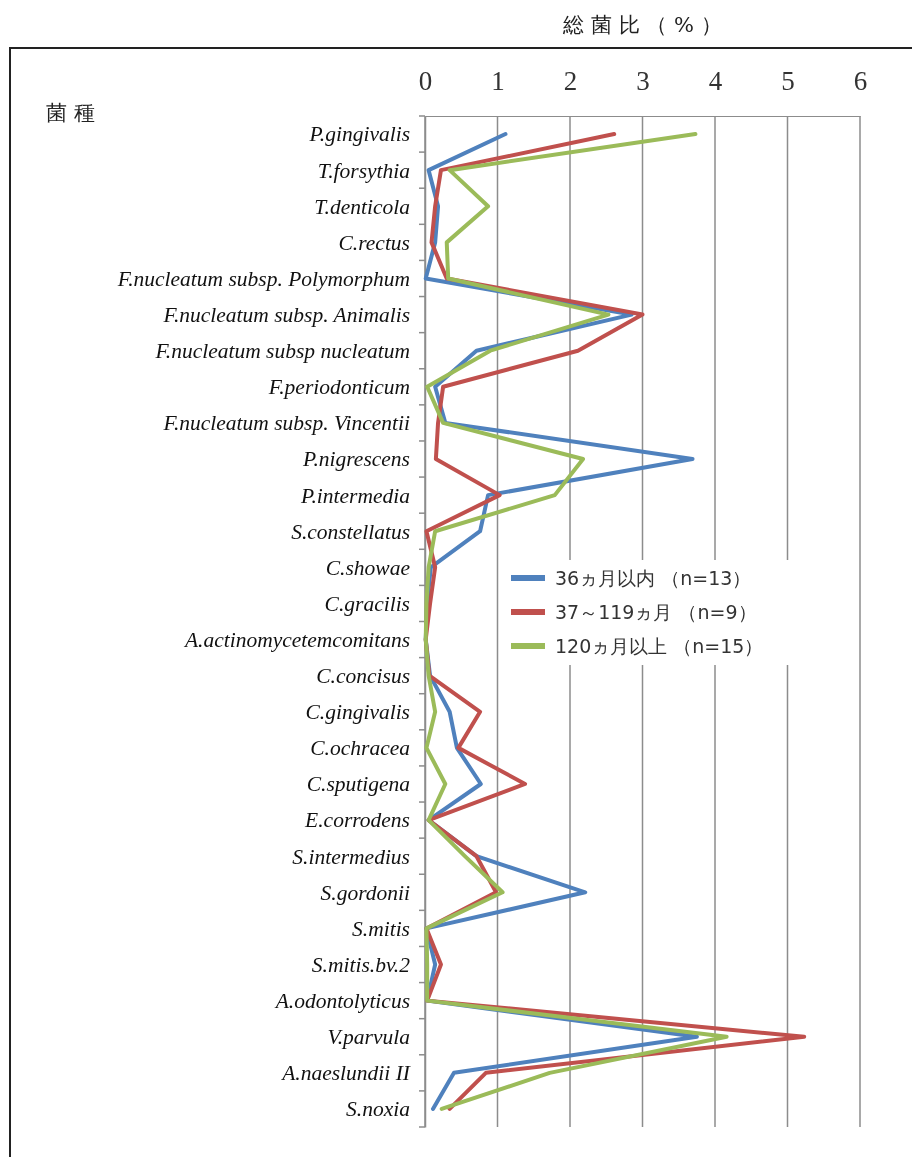  What do you see at coordinates (715, 81) in the screenshot?
I see `x-tick-label: 4` at bounding box center [715, 81].